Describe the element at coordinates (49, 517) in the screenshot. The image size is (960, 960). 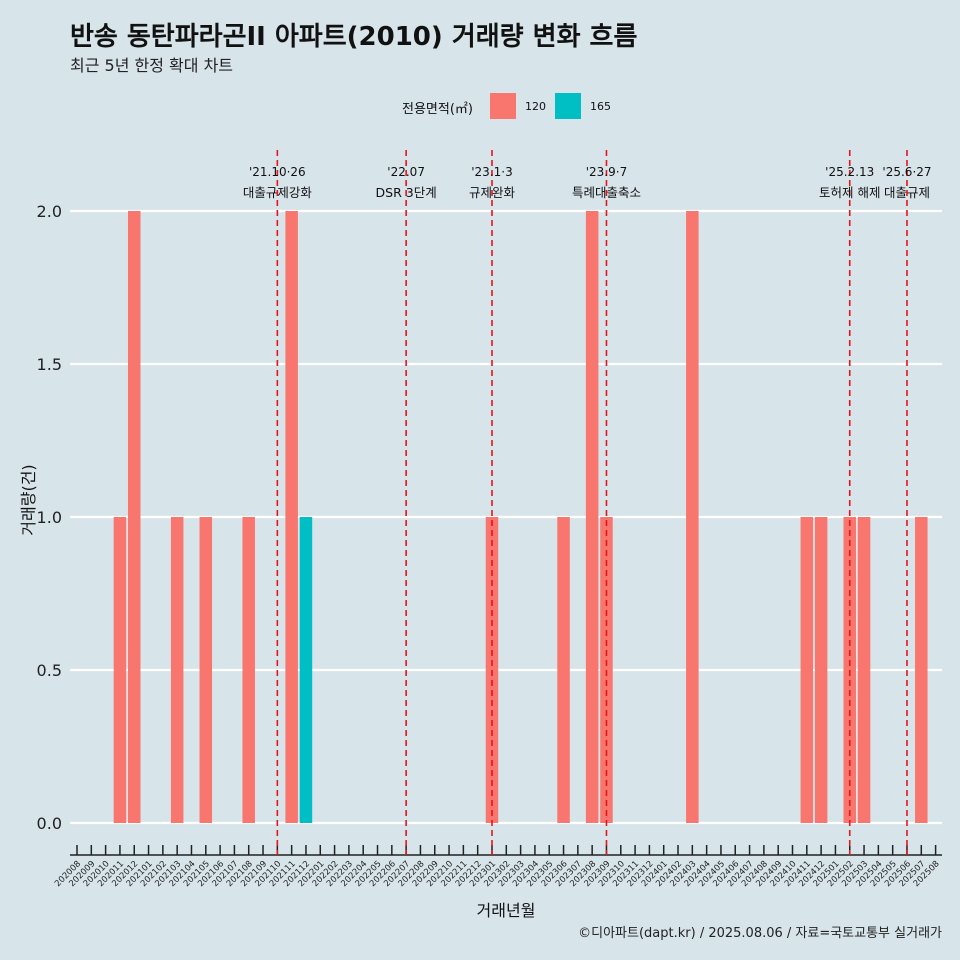
I see `y-tick-label: 1.0` at that location.